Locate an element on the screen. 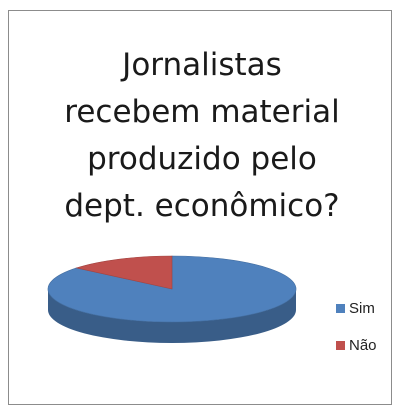 The height and width of the screenshot is (414, 403). pie-side is located at coordinates (172, 316).